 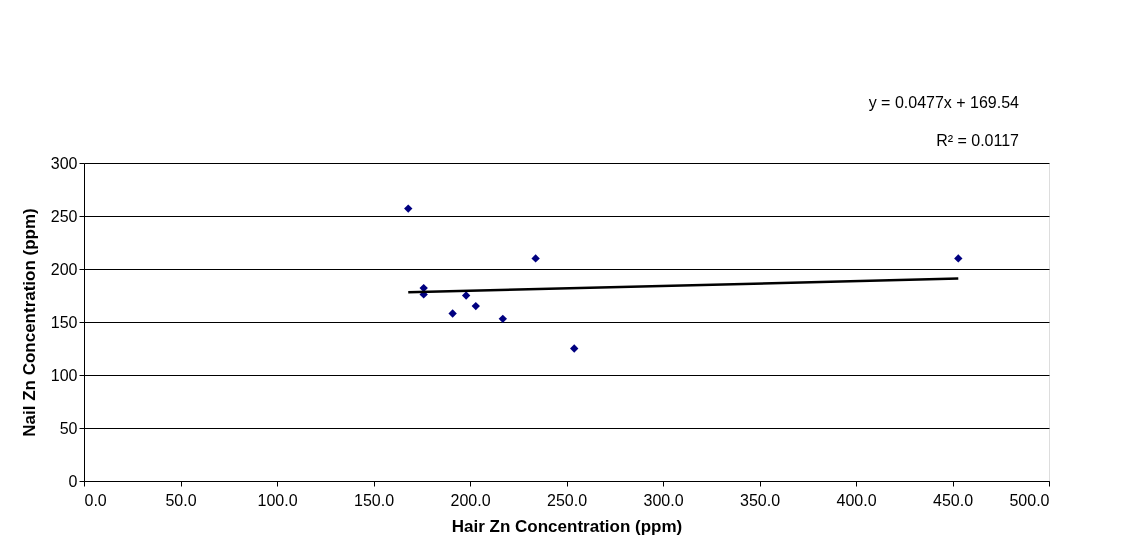 What do you see at coordinates (64, 269) in the screenshot?
I see `y-tick-label: 200` at bounding box center [64, 269].